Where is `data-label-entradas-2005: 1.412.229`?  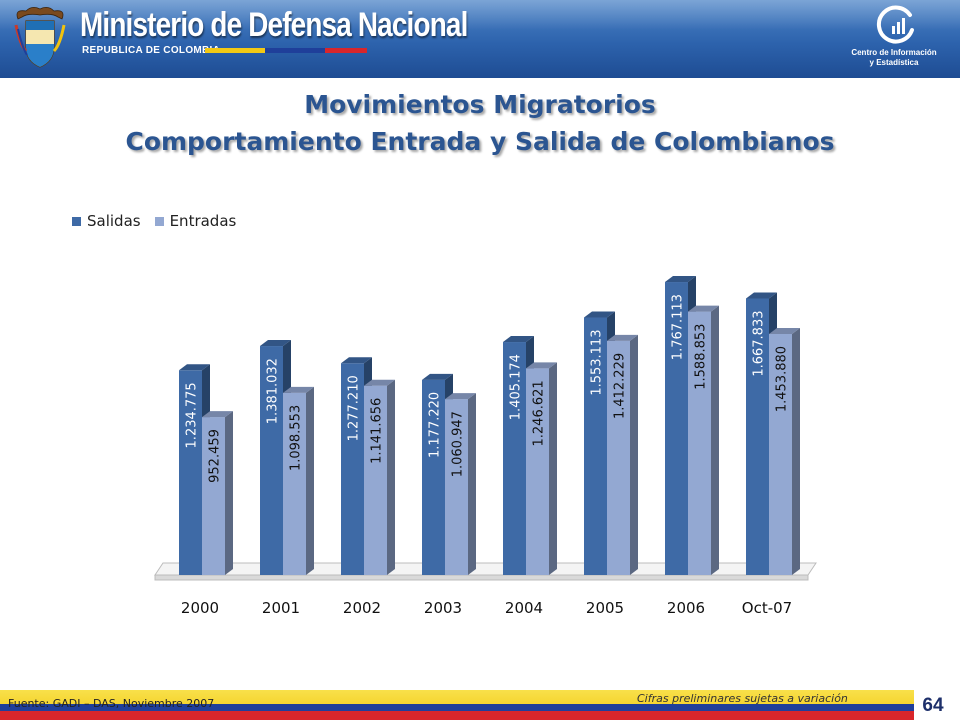
data-label-entradas-2005: 1.412.229 is located at coordinates (620, 386).